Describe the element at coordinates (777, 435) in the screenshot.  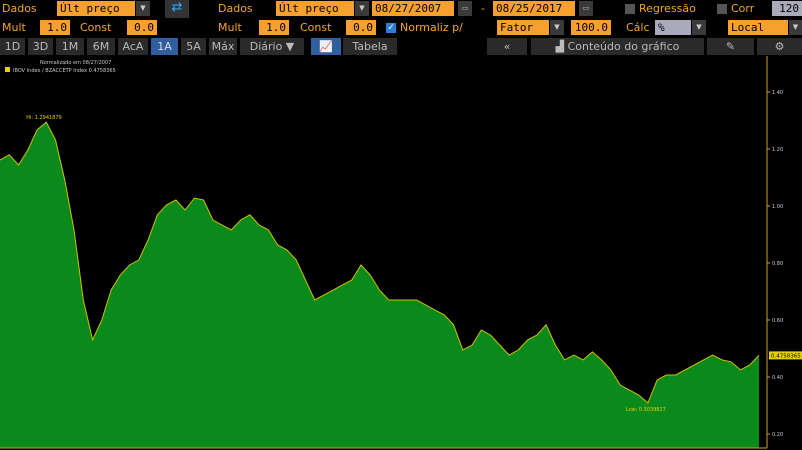
I see `y-tick-label: 0.20` at that location.